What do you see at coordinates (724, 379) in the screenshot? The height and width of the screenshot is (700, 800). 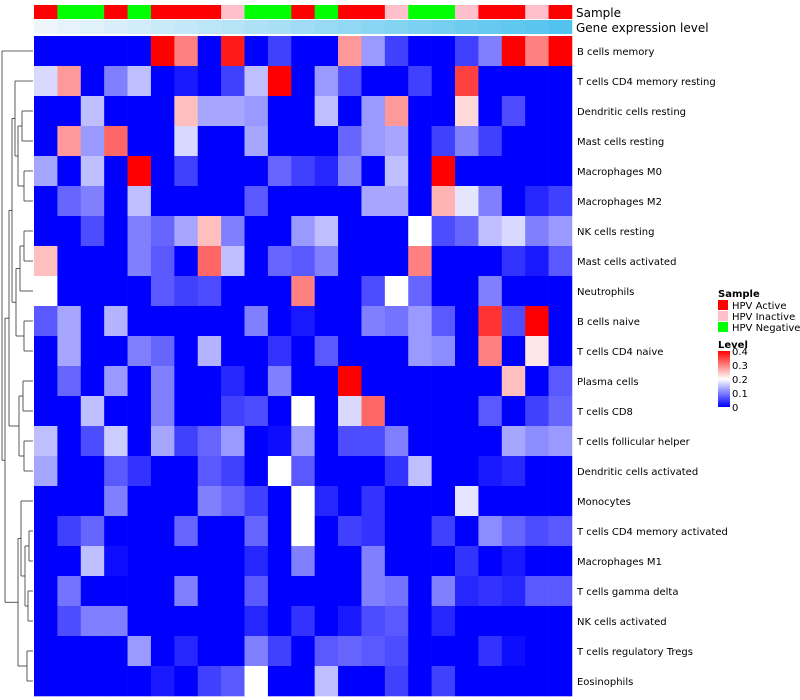 I see `level-colorbar` at bounding box center [724, 379].